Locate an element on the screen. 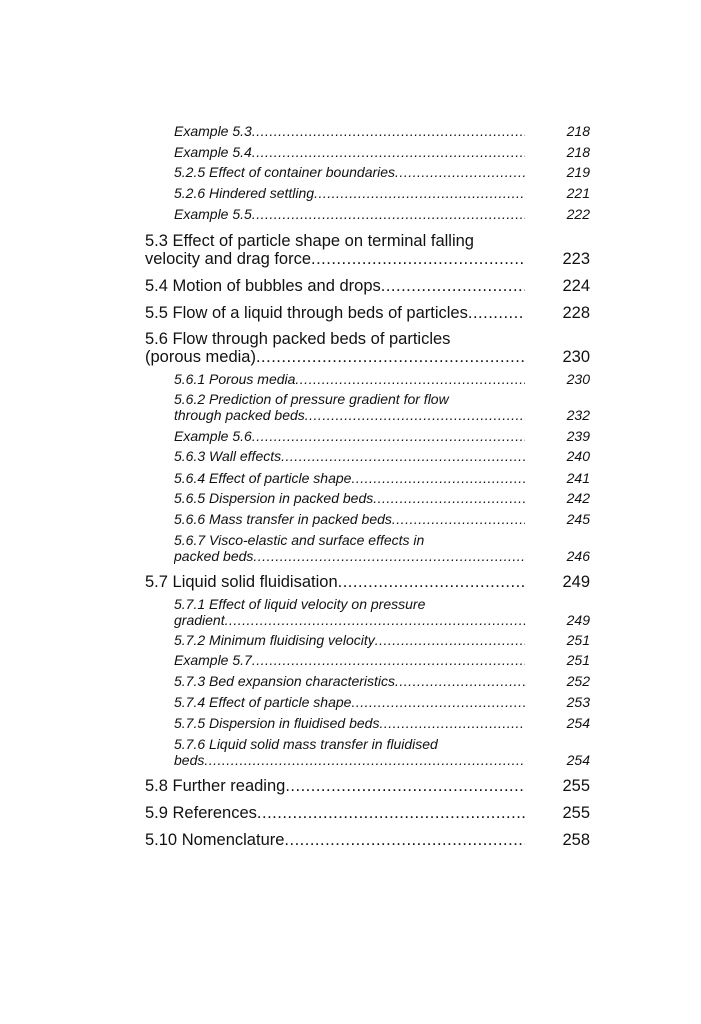 This screenshot has width=701, height=1024. toc-title-last-line: 5.7 Liquid solid fluidisation is located at coordinates (335, 582).